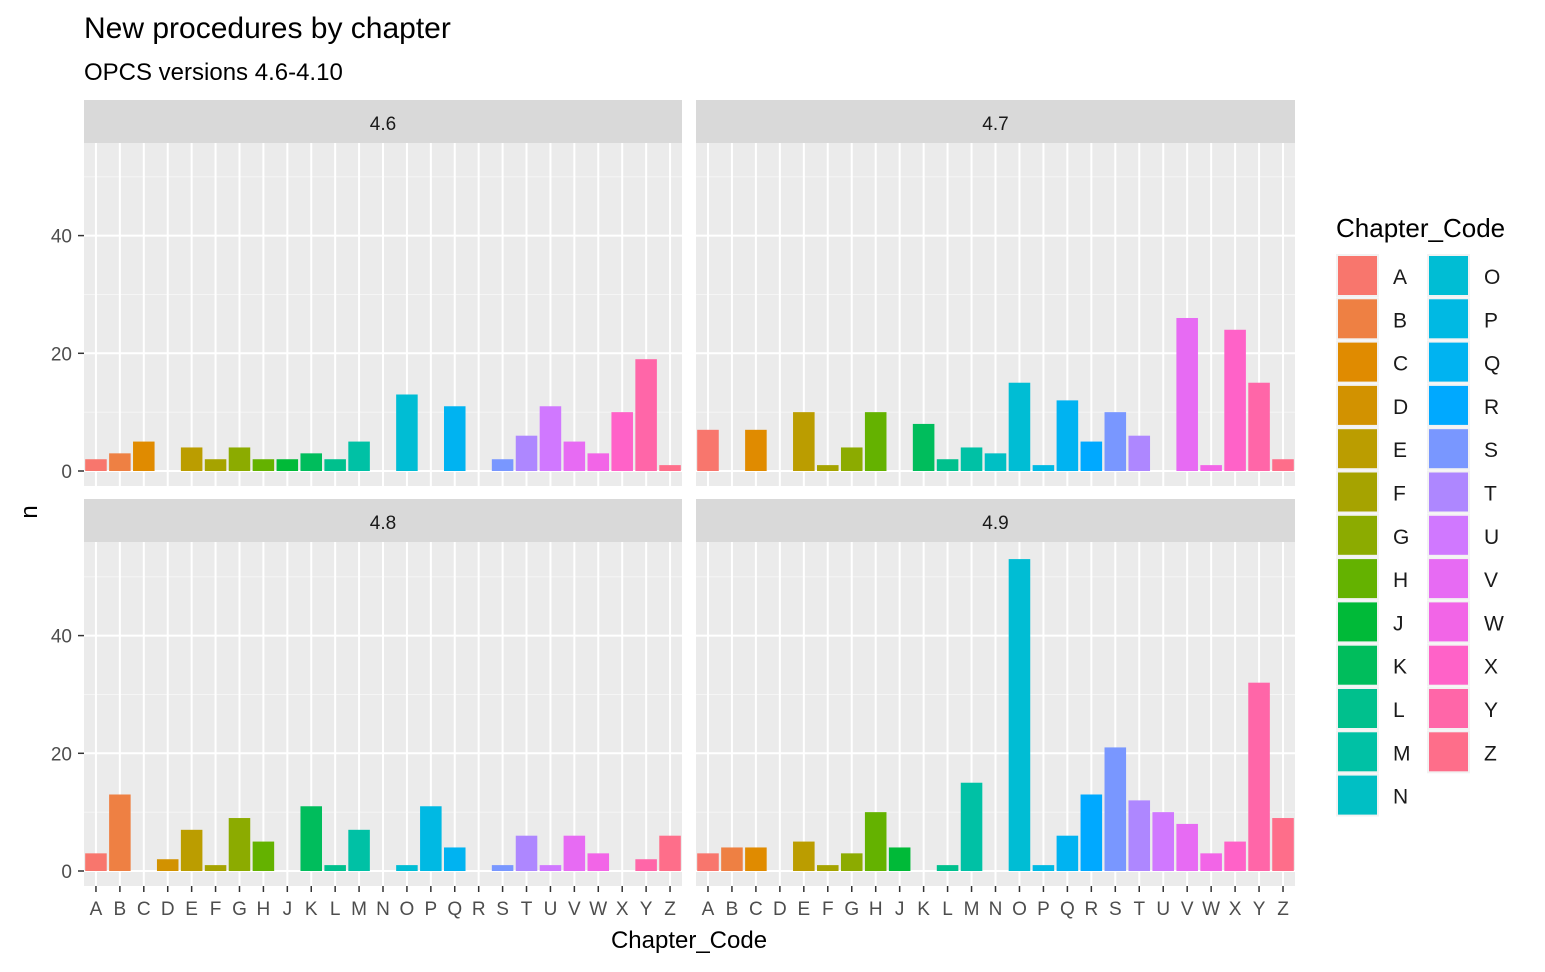 The width and height of the screenshot is (1545, 972). I want to click on bar-4.6-A, so click(96, 465).